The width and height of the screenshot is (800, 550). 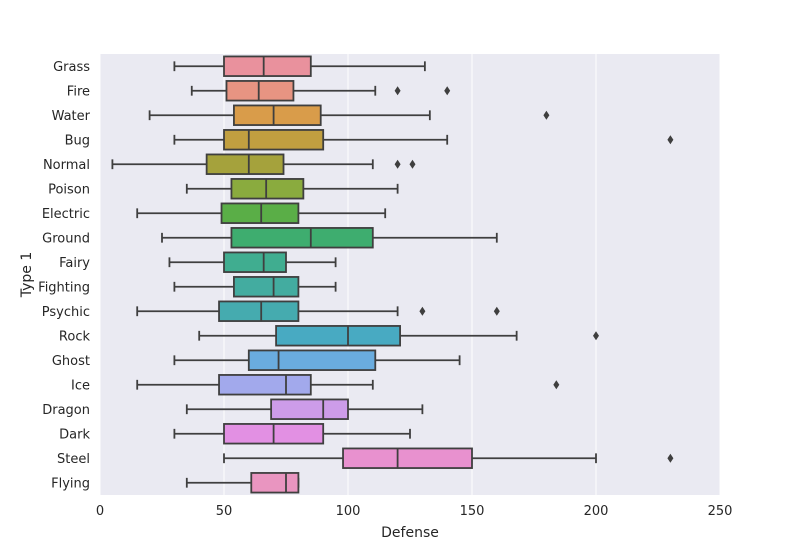 I want to click on iqr-box-grass, so click(x=267, y=66).